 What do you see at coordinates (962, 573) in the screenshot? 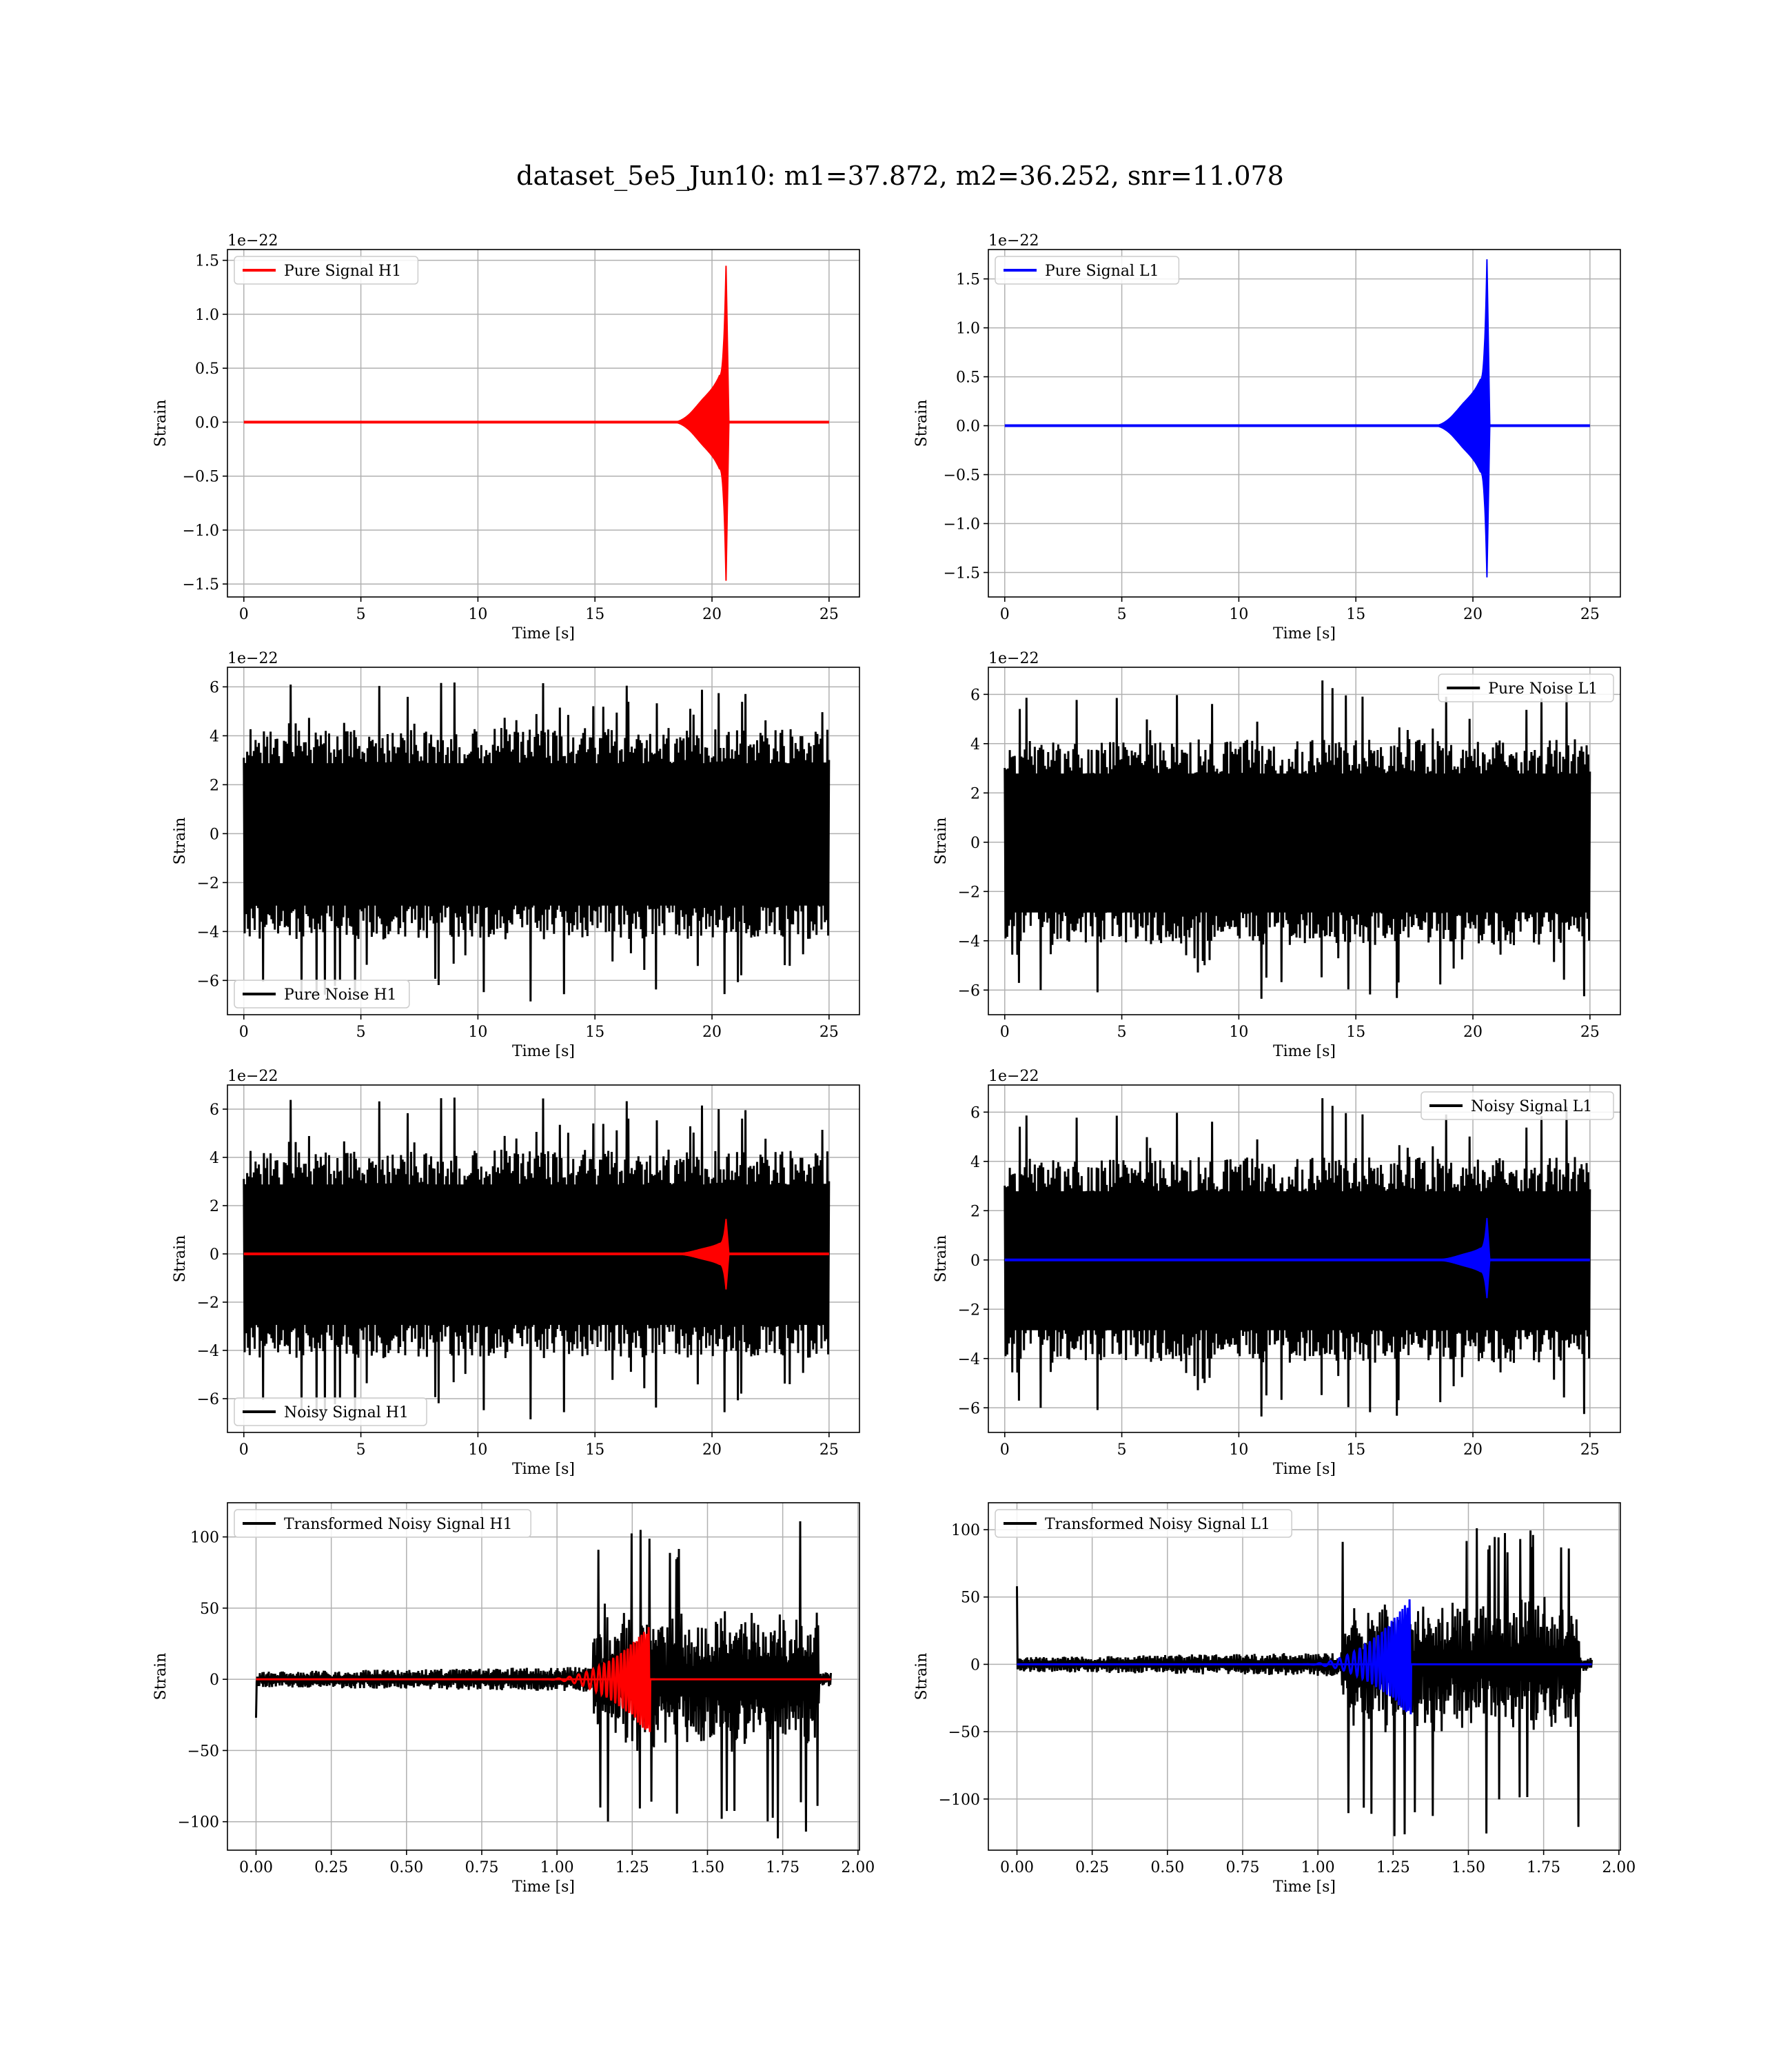
I see `y-tick-label: −1.5` at bounding box center [962, 573].